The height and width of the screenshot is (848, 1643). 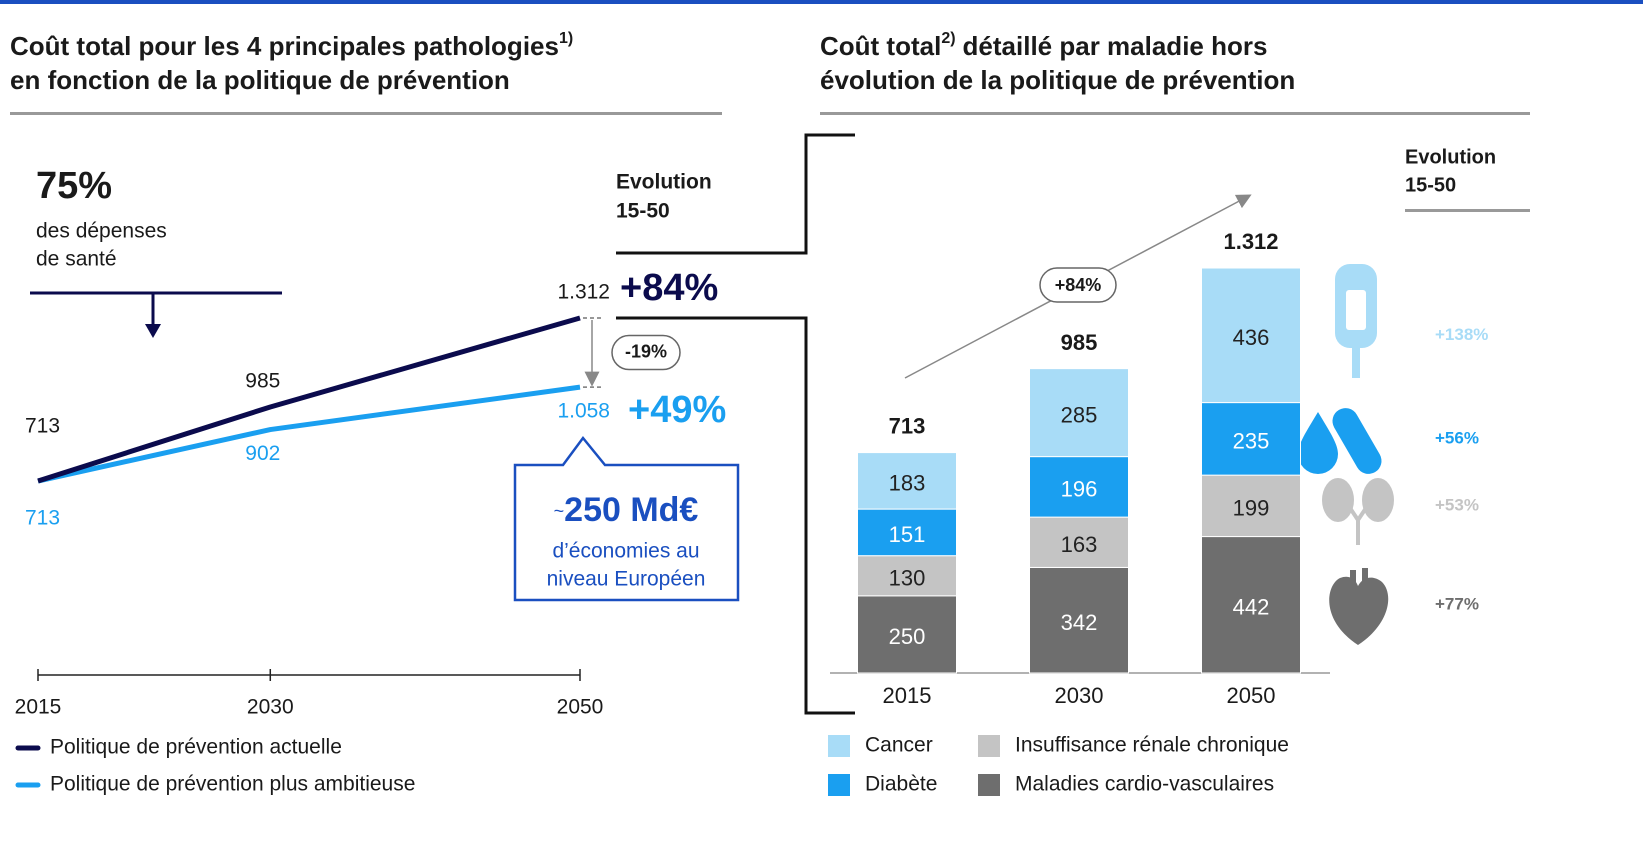 What do you see at coordinates (1461, 334) in the screenshot?
I see `growth-label: +138%` at bounding box center [1461, 334].